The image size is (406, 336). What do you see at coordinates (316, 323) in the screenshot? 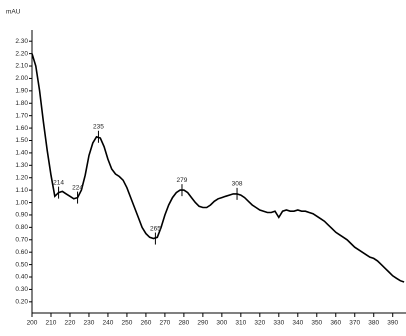
I see `x-tick-label: 350` at bounding box center [316, 323].